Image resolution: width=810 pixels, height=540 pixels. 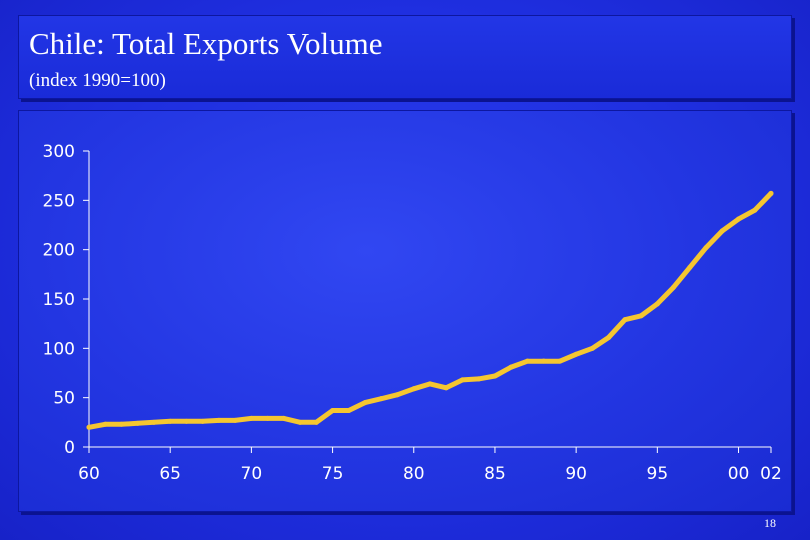 I want to click on y-tick-label: 250, so click(x=59, y=201).